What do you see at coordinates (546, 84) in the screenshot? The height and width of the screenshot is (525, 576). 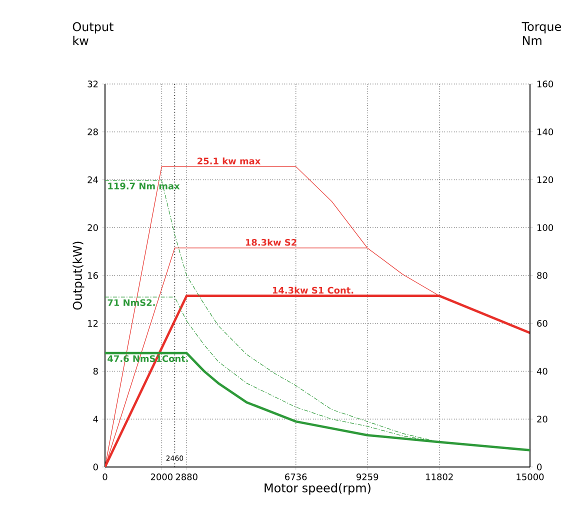 I see `y2-tick-label: 160` at bounding box center [546, 84].